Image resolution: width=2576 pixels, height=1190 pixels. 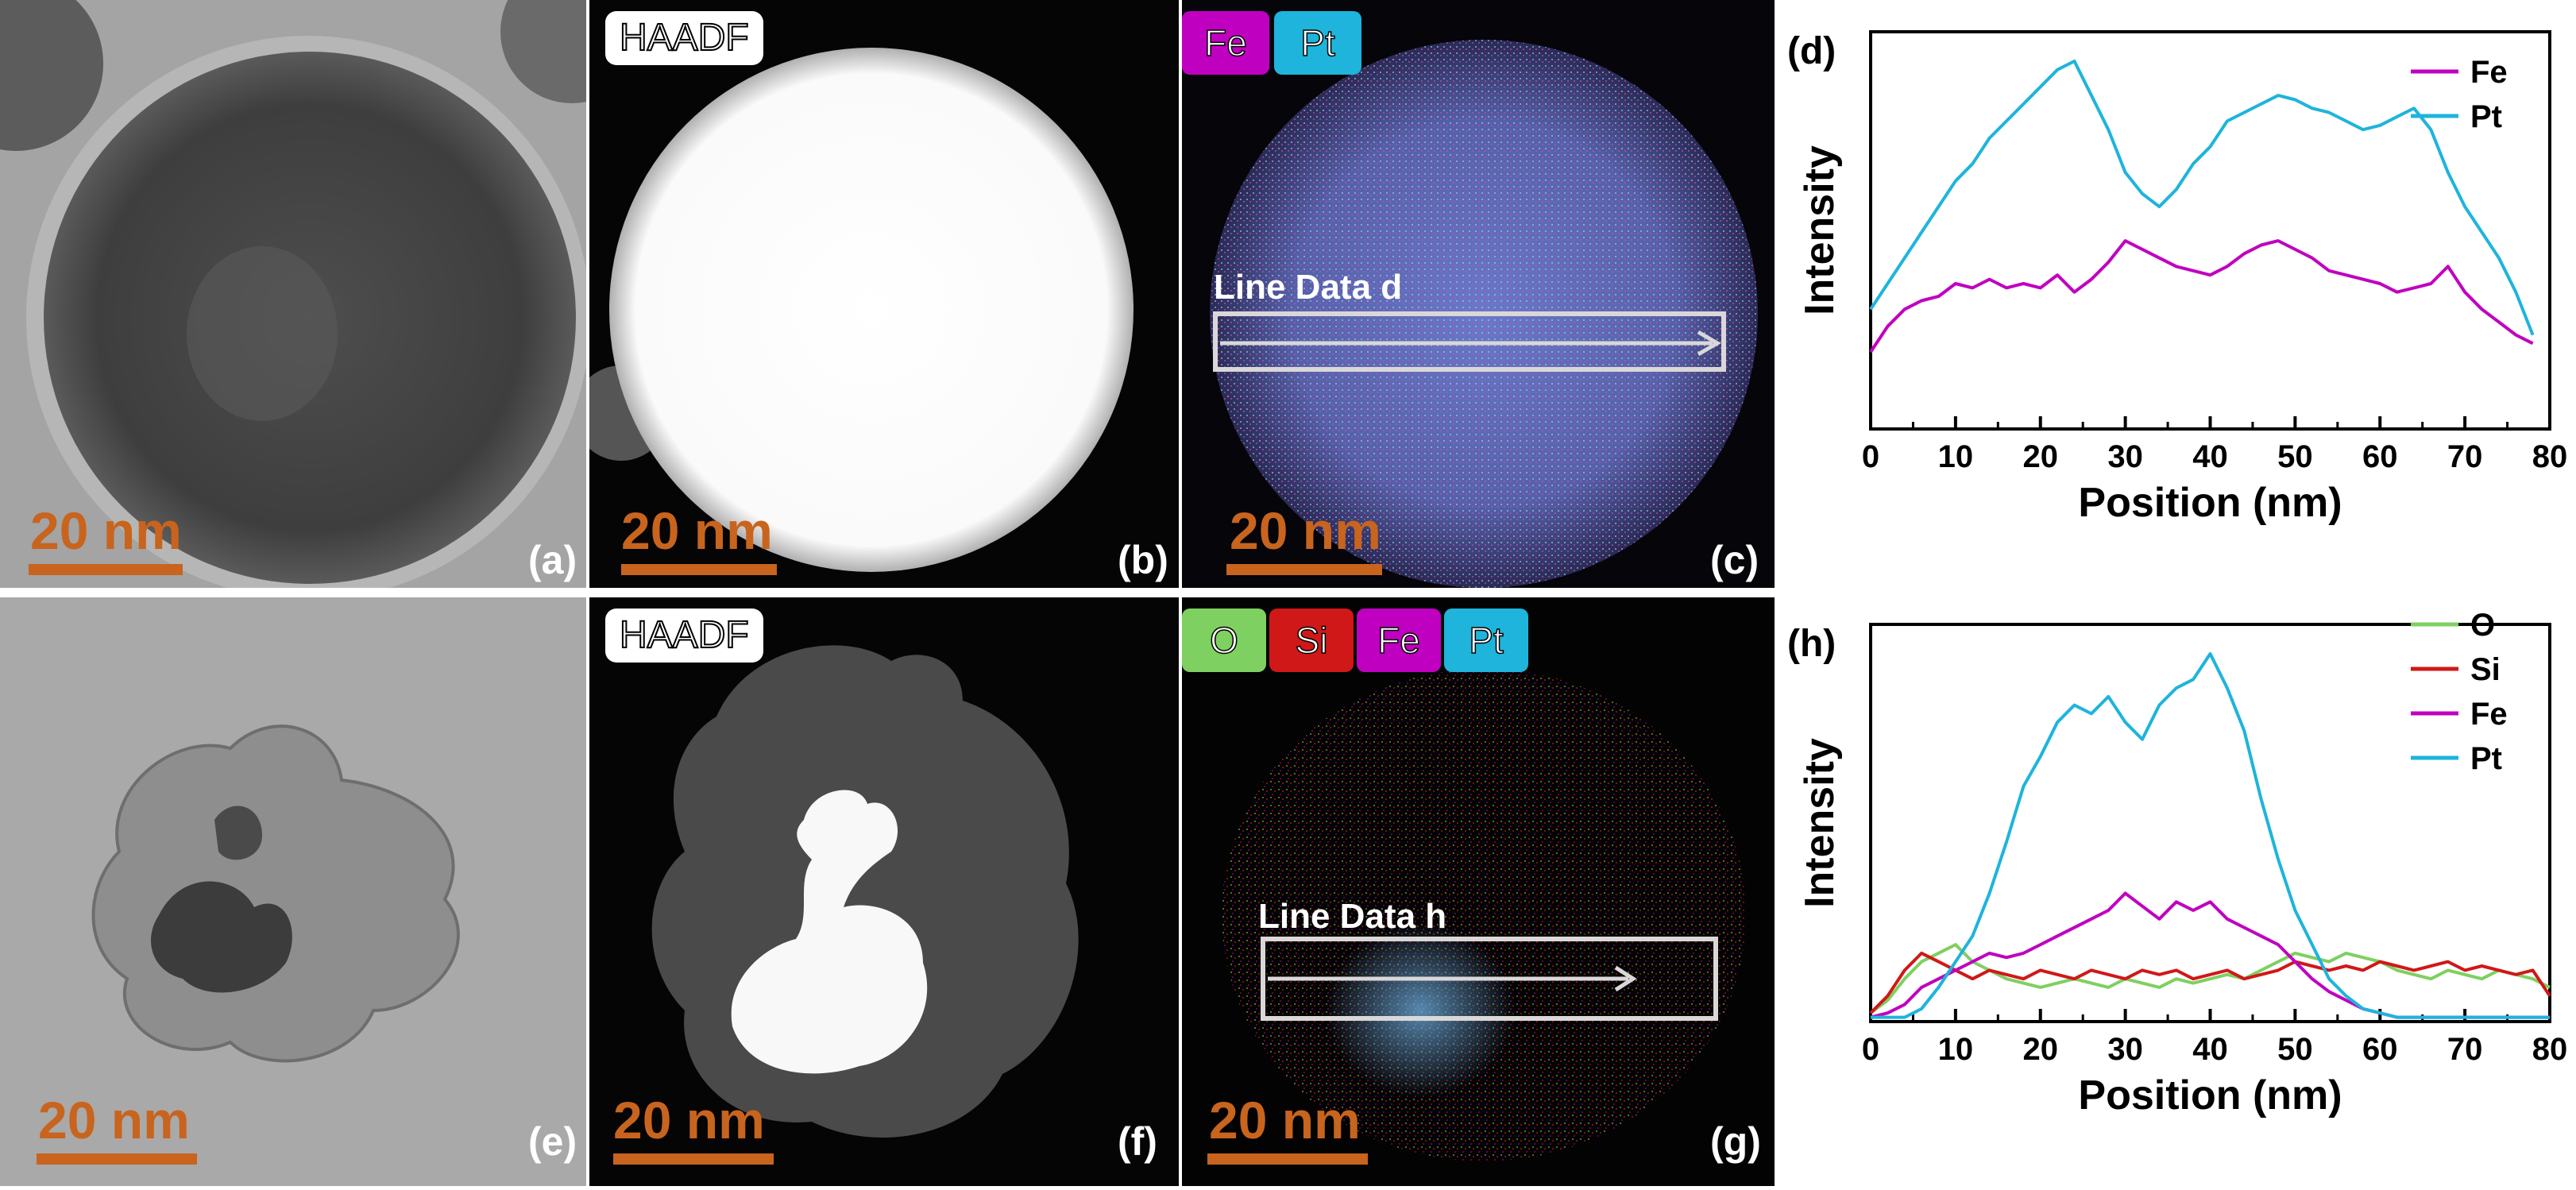 What do you see at coordinates (1811, 51) in the screenshot?
I see `panel-label: (d)` at bounding box center [1811, 51].